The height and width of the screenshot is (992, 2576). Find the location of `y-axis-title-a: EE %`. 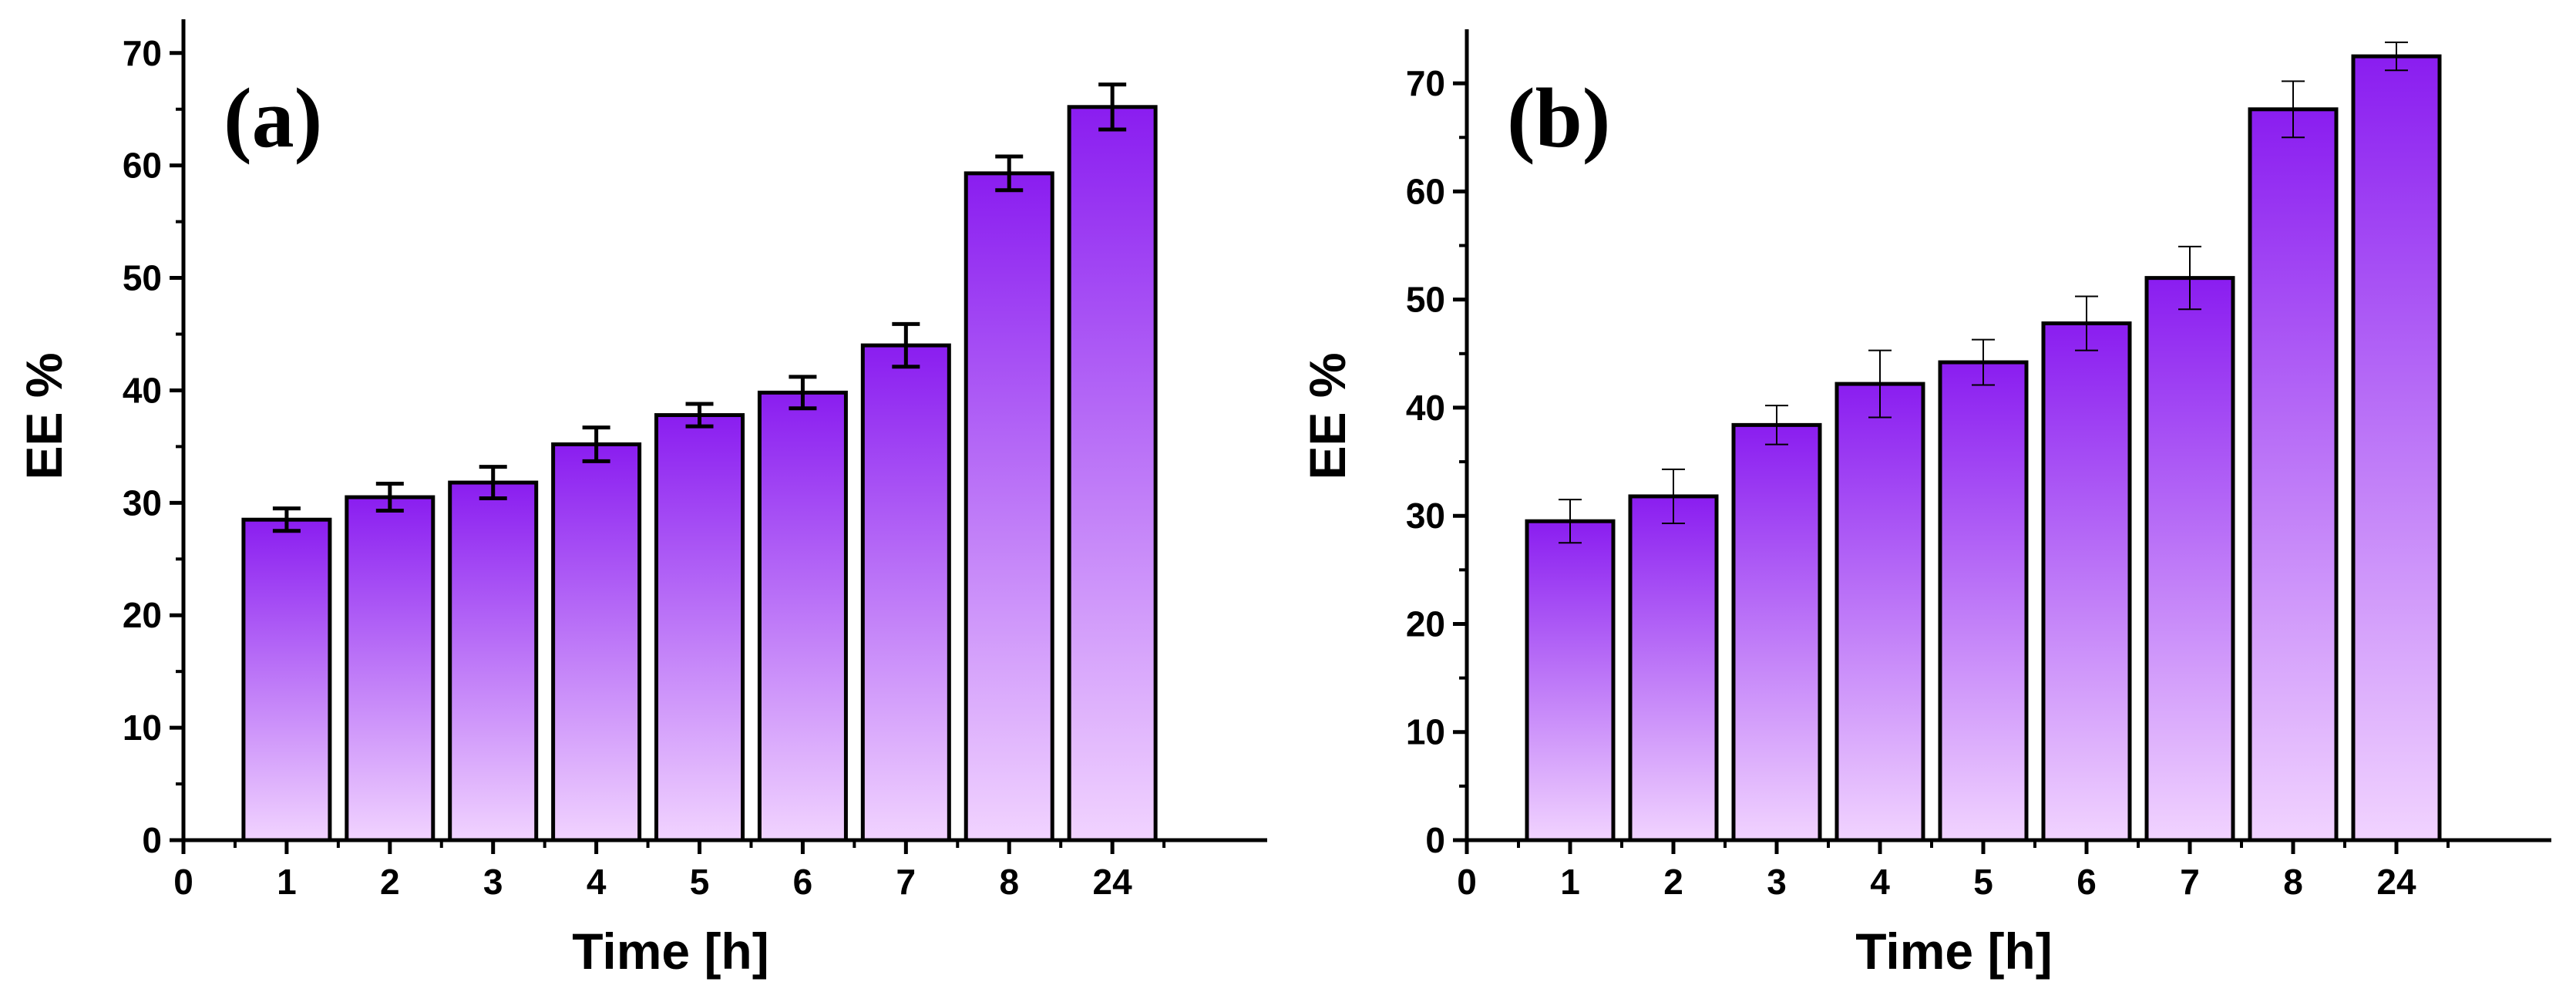

y-axis-title-a: EE % is located at coordinates (43, 416).